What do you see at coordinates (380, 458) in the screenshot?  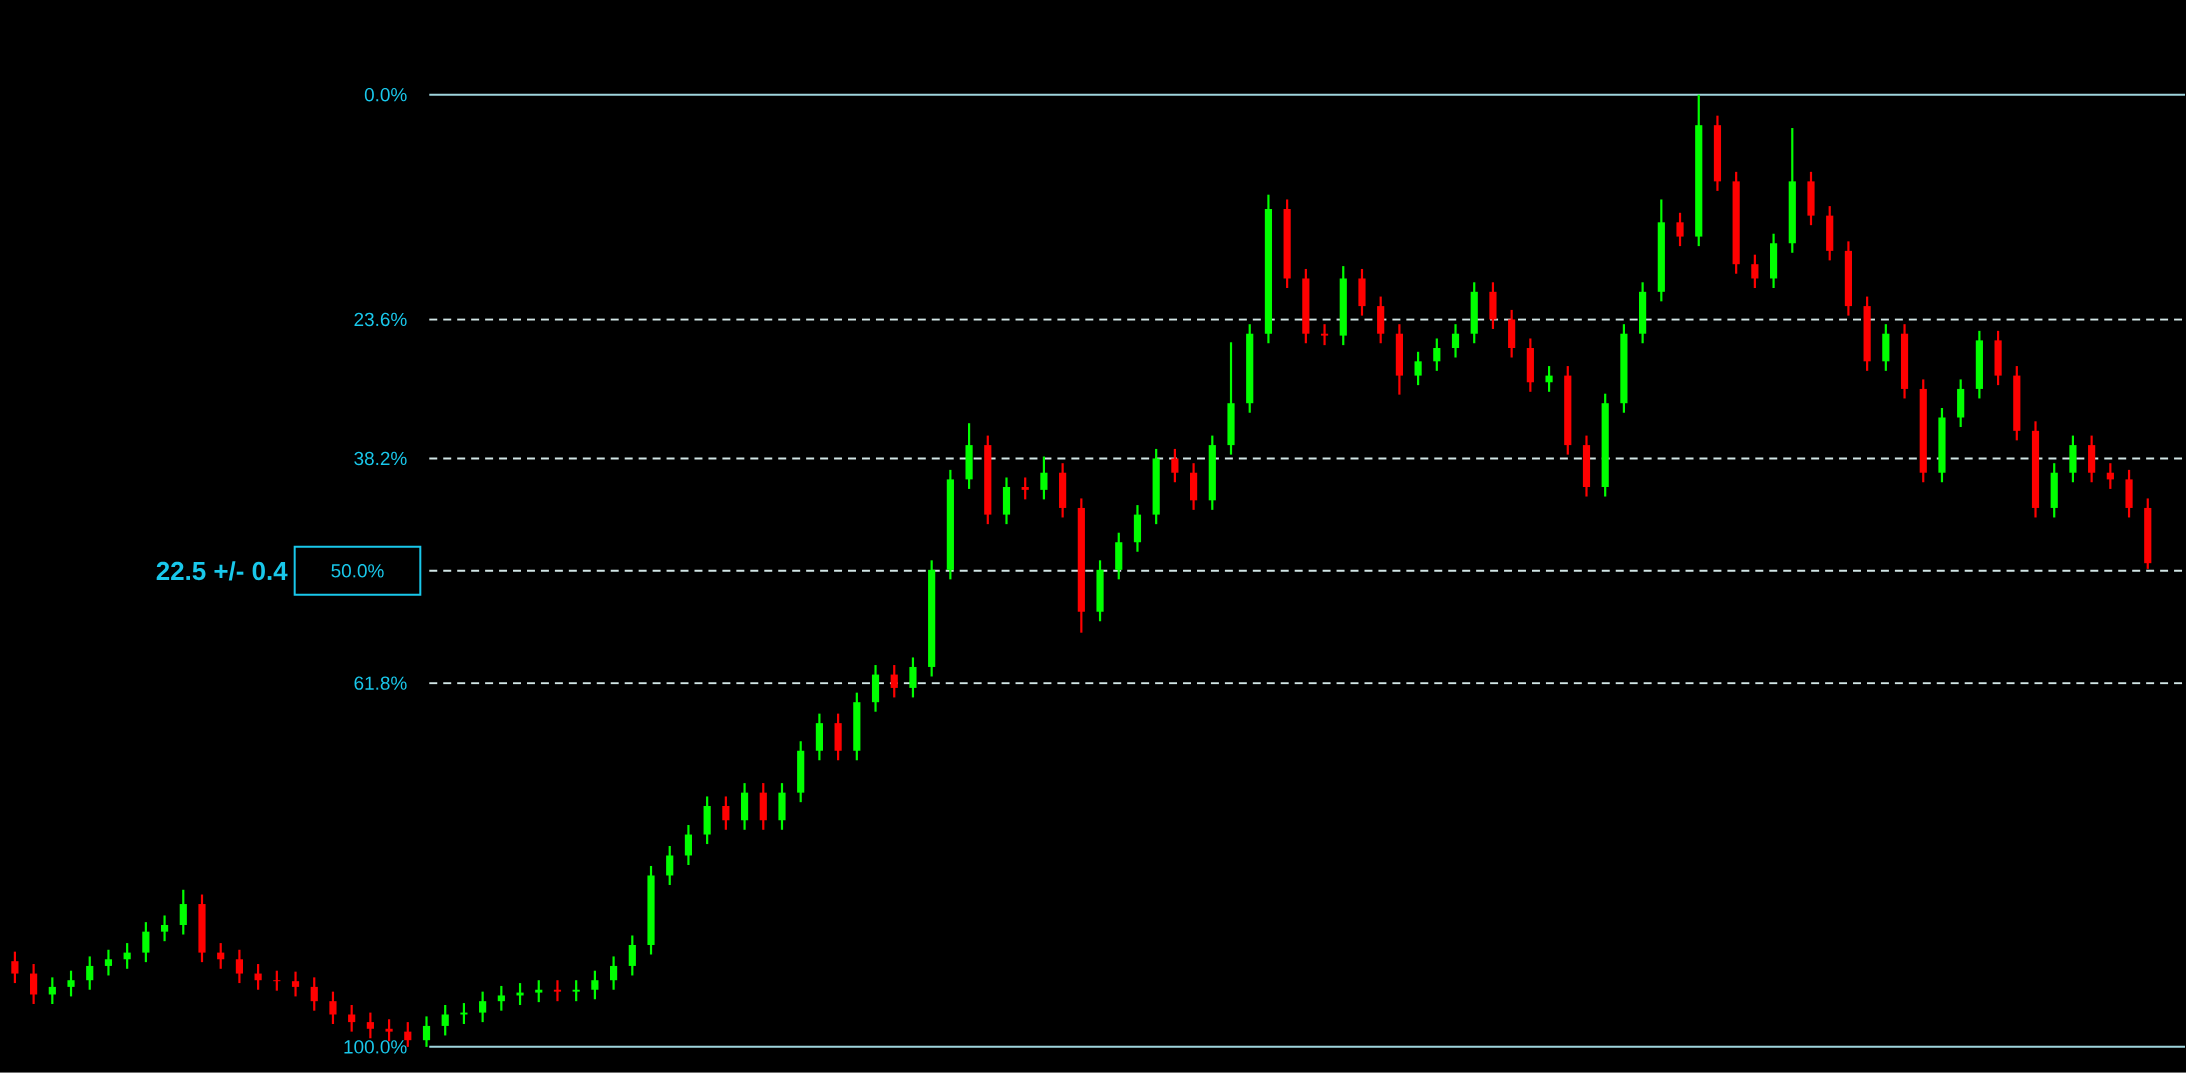 I see `ref-line-label: 38.2%` at bounding box center [380, 458].